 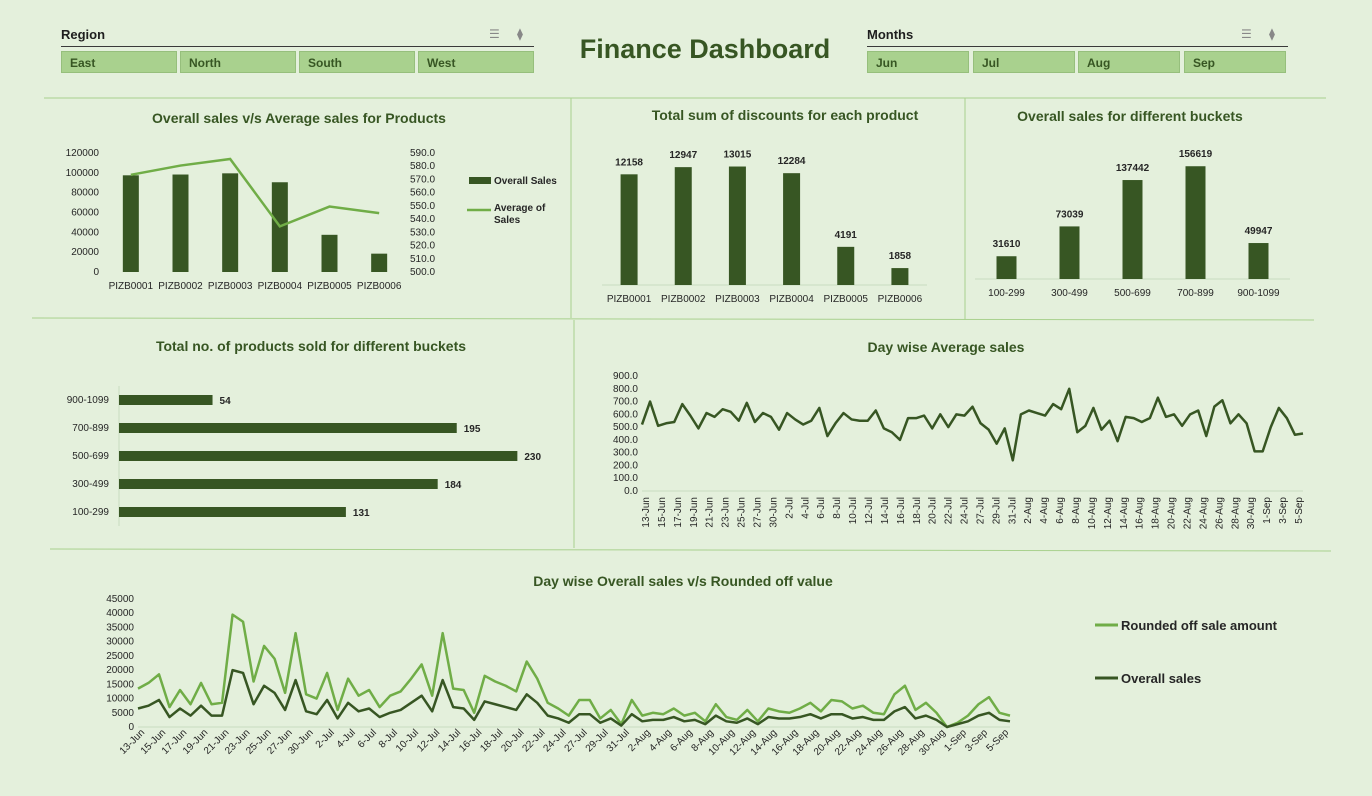 What do you see at coordinates (1024, 62) in the screenshot?
I see `month-button-jul: Jul` at bounding box center [1024, 62].